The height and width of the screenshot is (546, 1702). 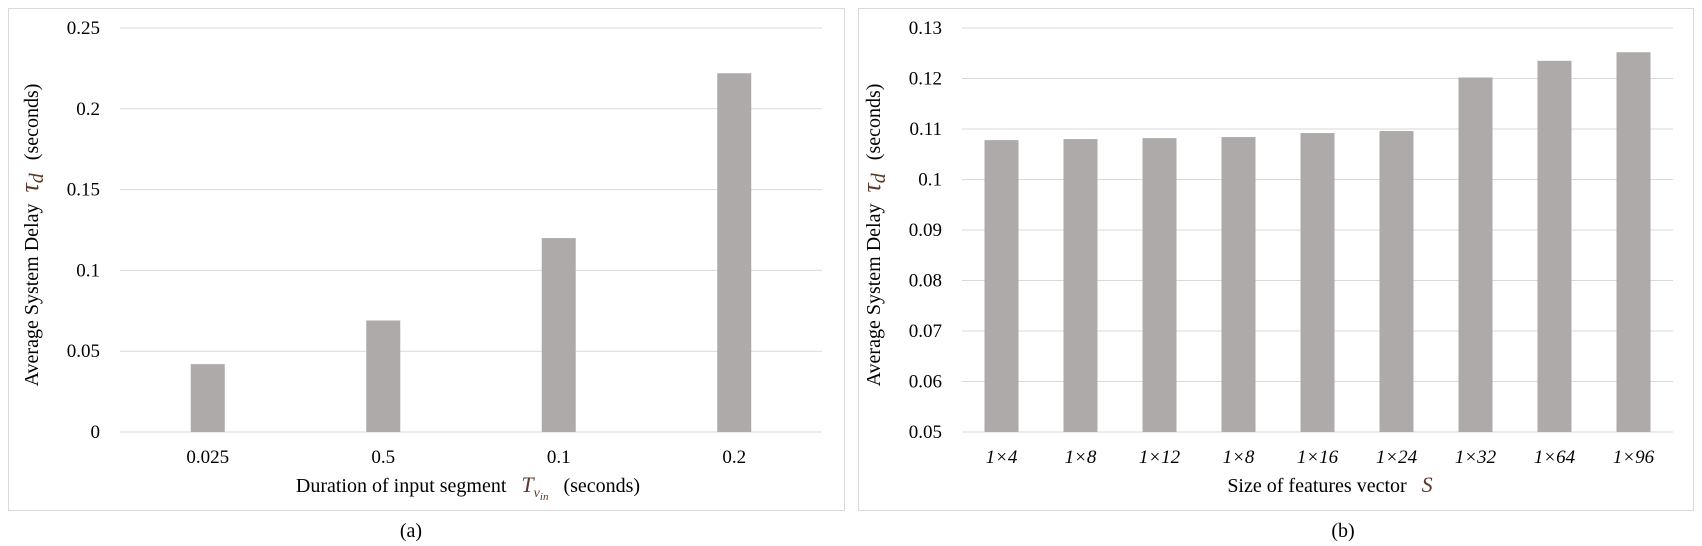 I want to click on panel-b-y-label-text: Average System Delay, so click(x=874, y=295).